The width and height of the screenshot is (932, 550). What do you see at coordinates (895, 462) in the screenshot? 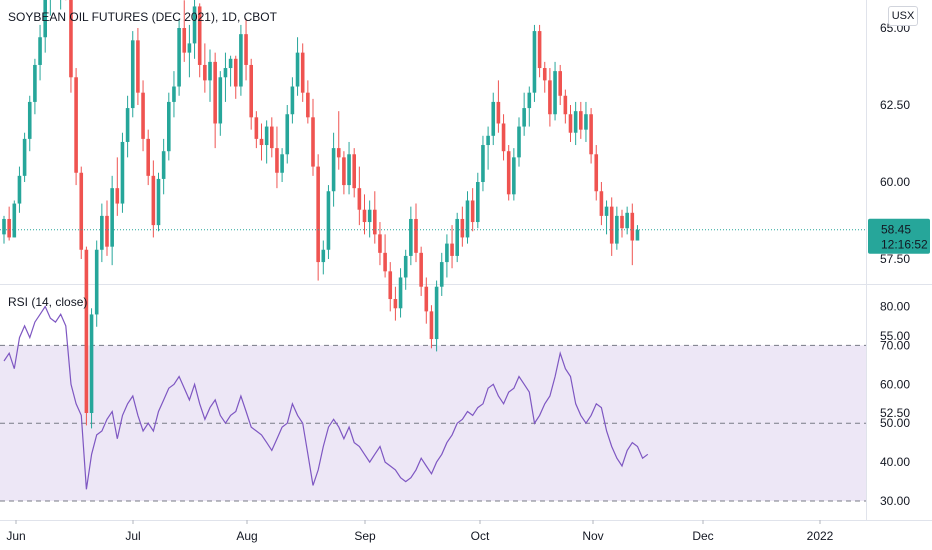
I see `rsi-tick-label: 40.00` at bounding box center [895, 462].